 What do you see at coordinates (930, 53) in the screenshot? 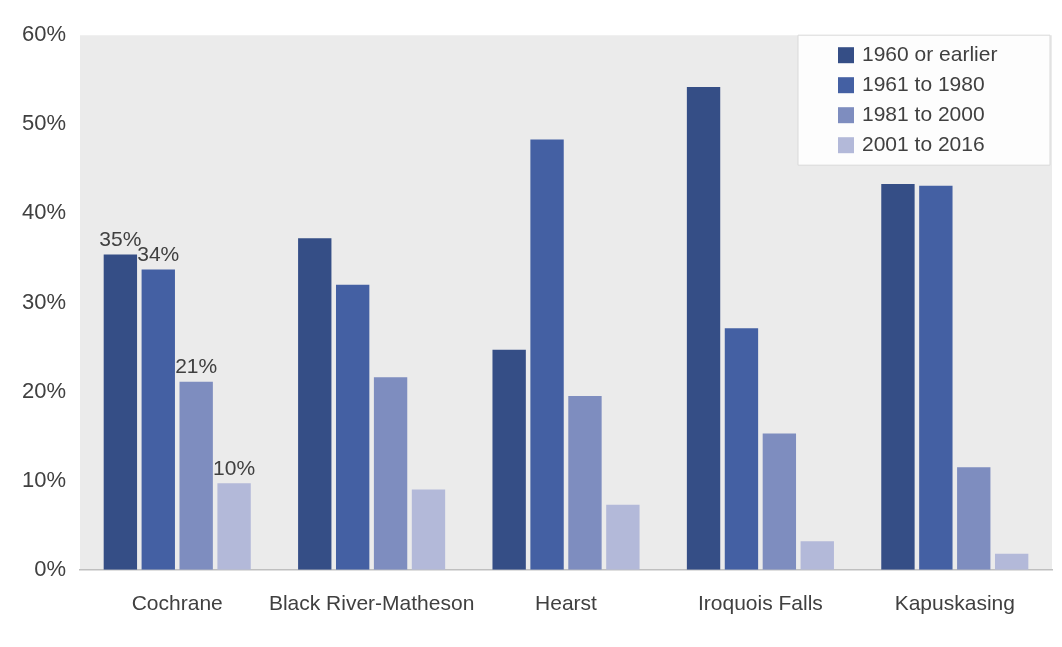
I see `legend-label: 1960 or earlier` at bounding box center [930, 53].